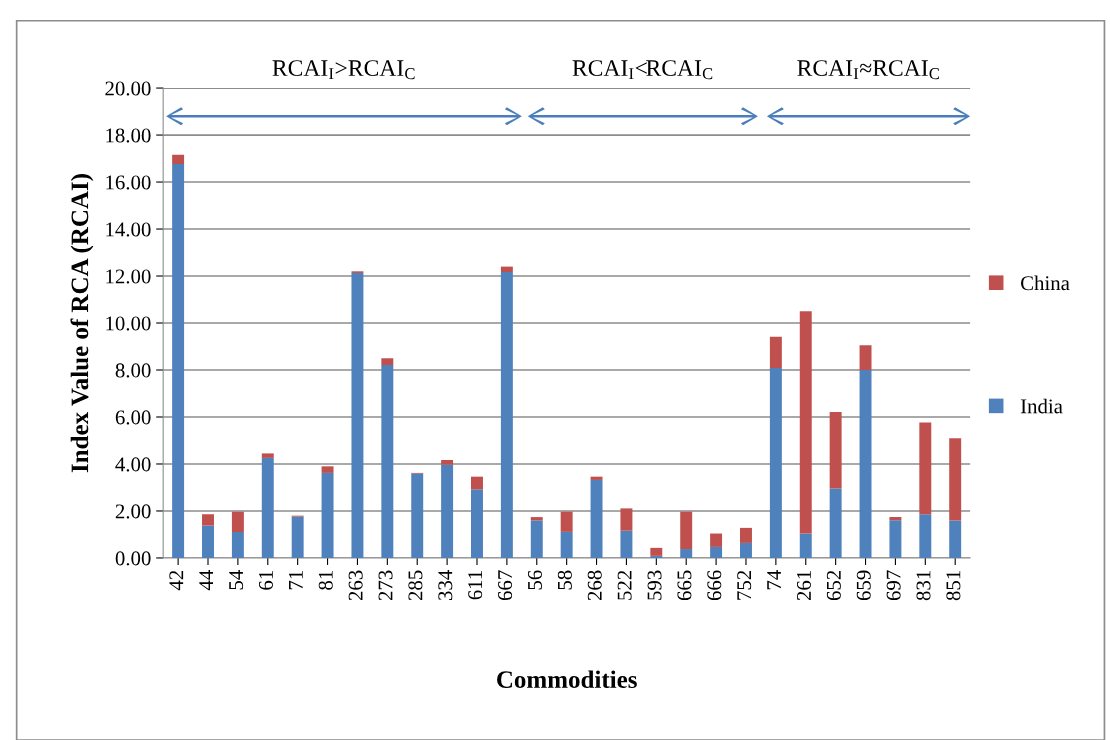 This screenshot has height=740, width=1110. What do you see at coordinates (714, 585) in the screenshot?
I see `x-tick-label: 666` at bounding box center [714, 585].